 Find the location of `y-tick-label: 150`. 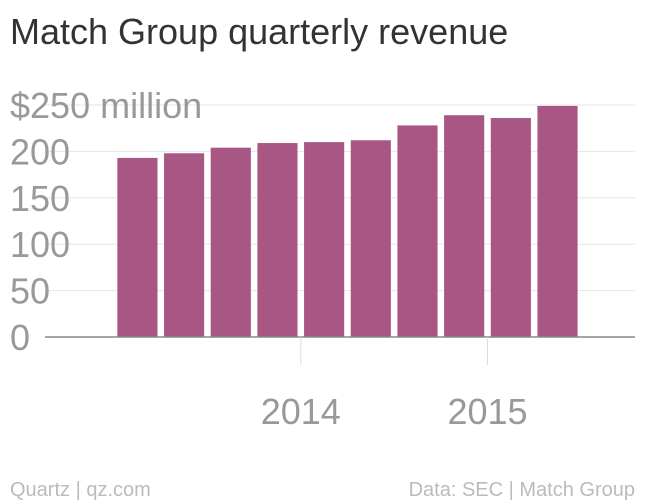

y-tick-label: 150 is located at coordinates (40, 198).